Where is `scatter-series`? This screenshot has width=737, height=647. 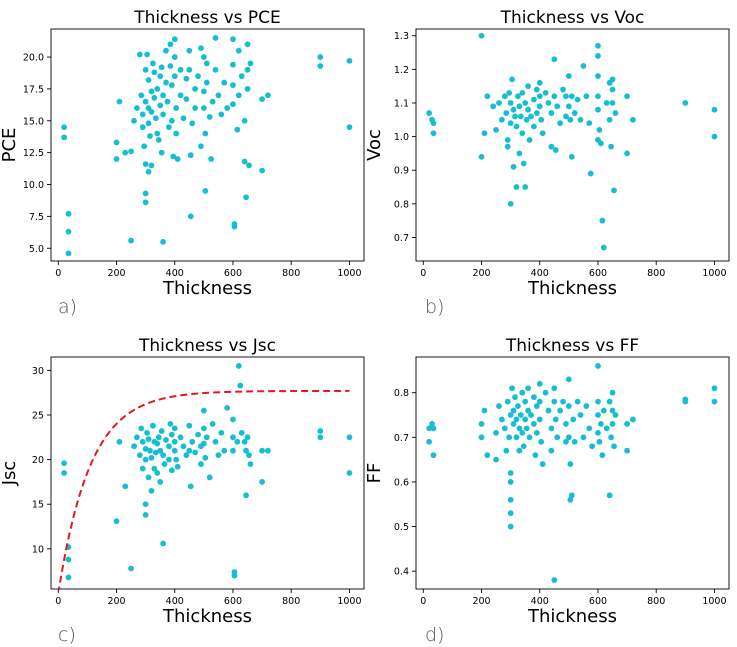 scatter-series is located at coordinates (572, 473).